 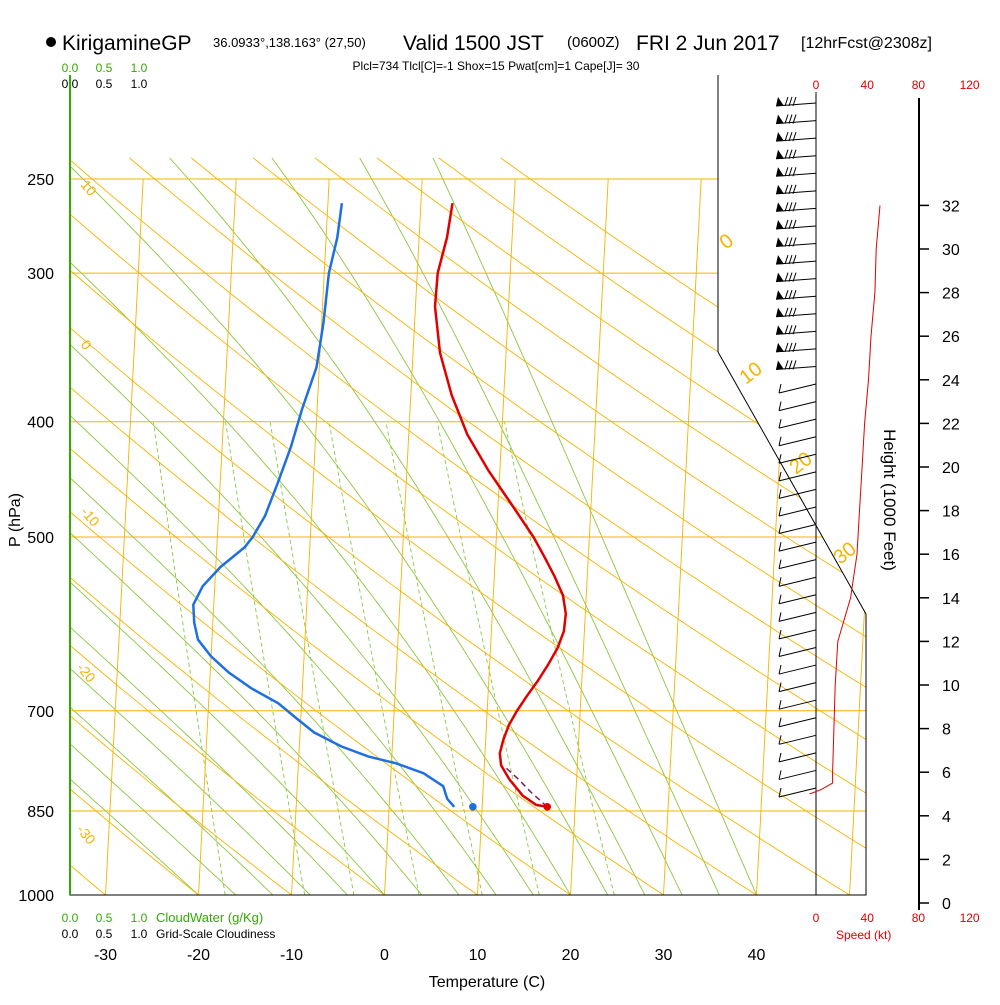 I want to click on mixing-ratio-label: 8, so click(x=485, y=906).